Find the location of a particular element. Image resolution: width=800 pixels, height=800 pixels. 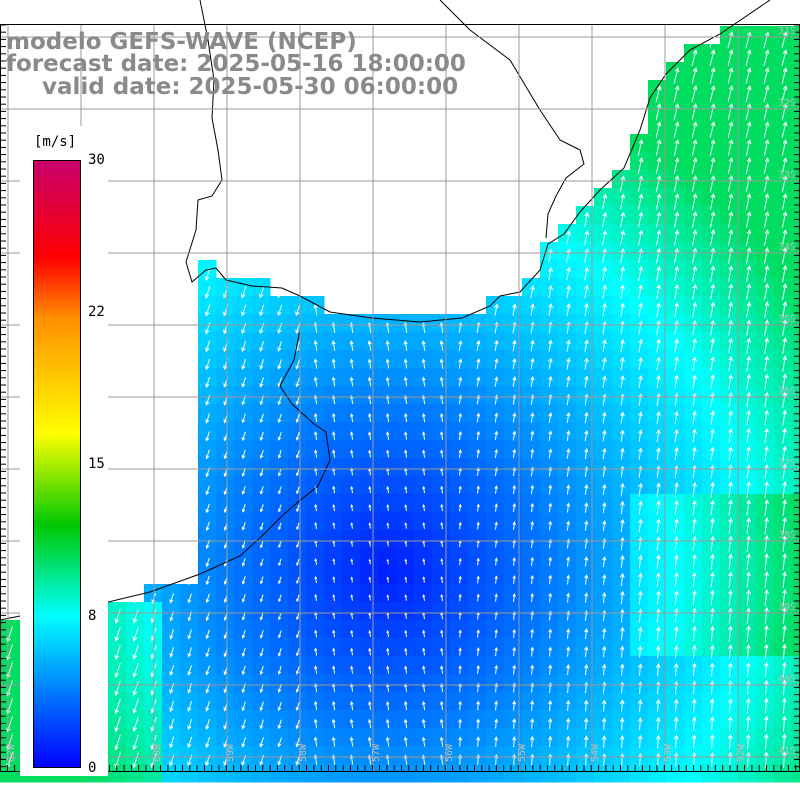

lat-label: 39S is located at coordinates (787, 607).